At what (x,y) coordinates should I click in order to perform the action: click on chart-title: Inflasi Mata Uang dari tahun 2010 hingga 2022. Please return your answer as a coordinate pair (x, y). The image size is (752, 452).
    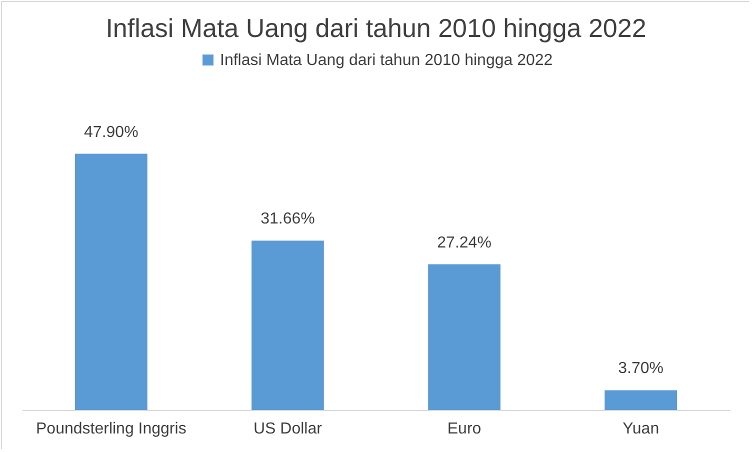
    Looking at the image, I should click on (376, 28).